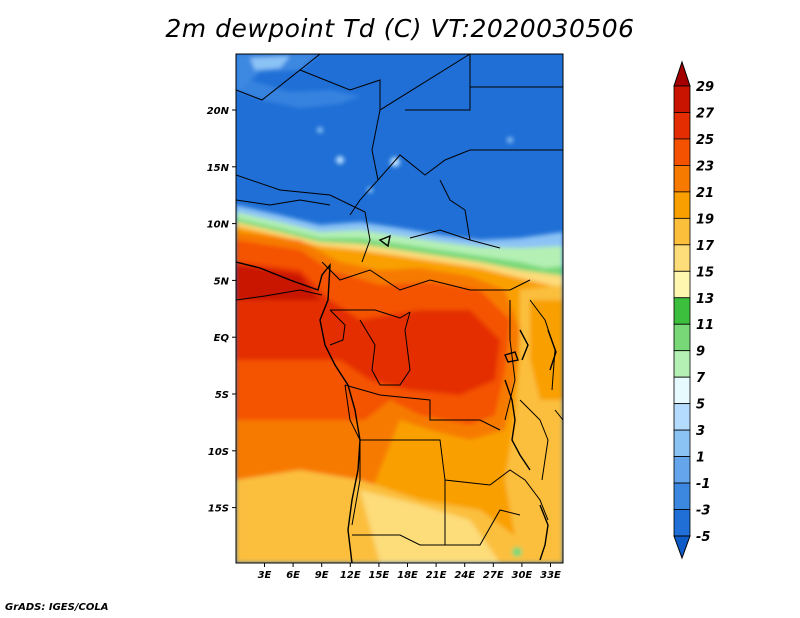 This screenshot has width=800, height=618. Describe the element at coordinates (682, 547) in the screenshot. I see `colorbar-bottom-arrow` at that location.